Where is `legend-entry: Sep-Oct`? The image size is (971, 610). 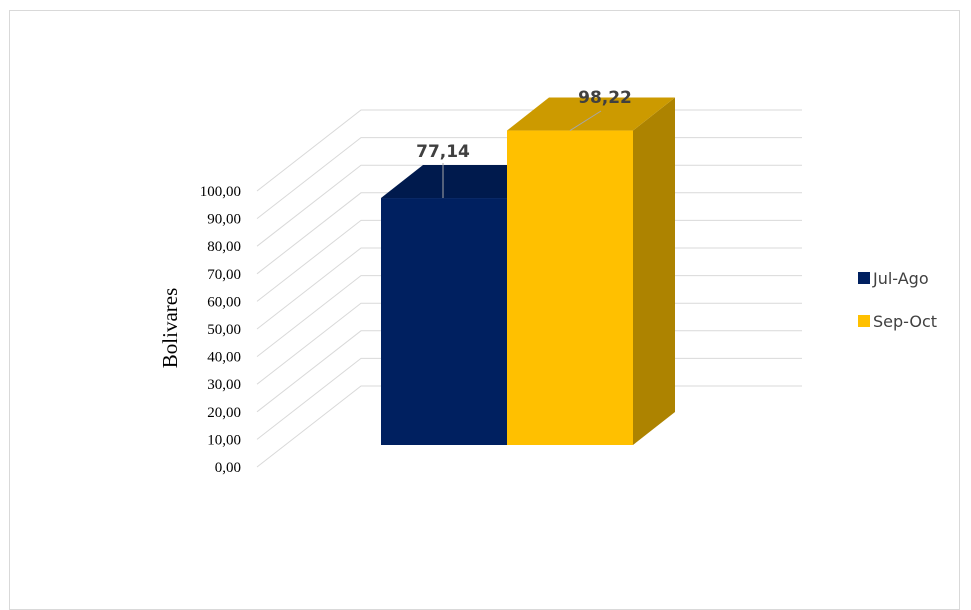
legend-entry: Sep-Oct is located at coordinates (905, 321).